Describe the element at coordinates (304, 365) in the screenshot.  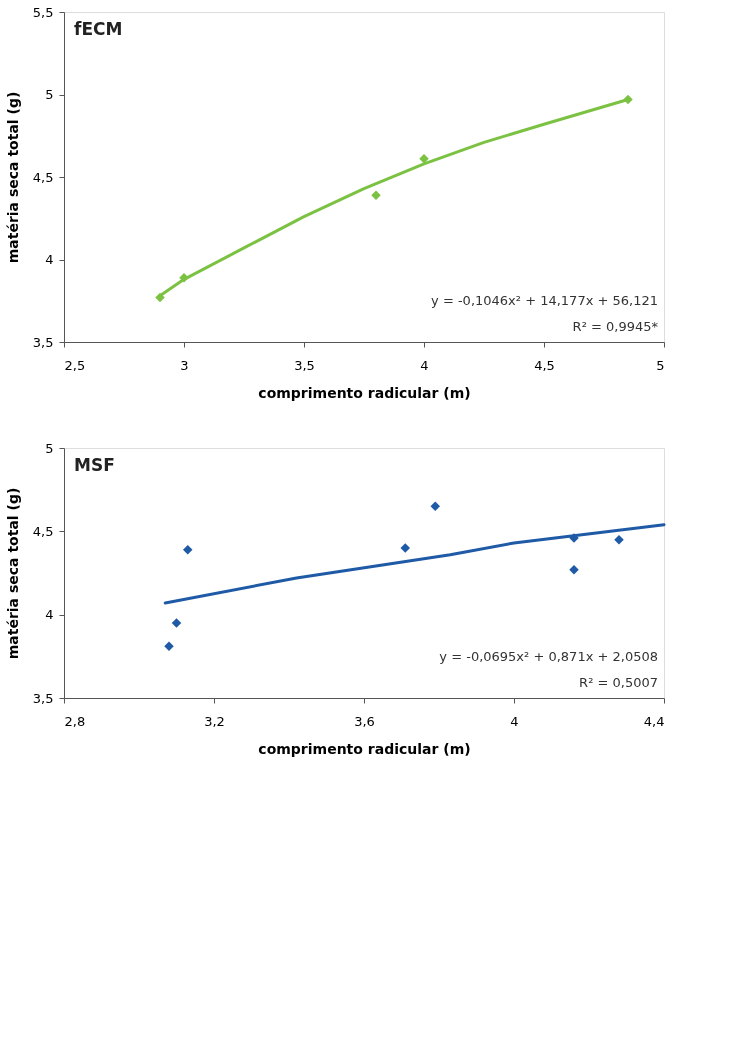
I see `x-tick-label: 3,5` at that location.